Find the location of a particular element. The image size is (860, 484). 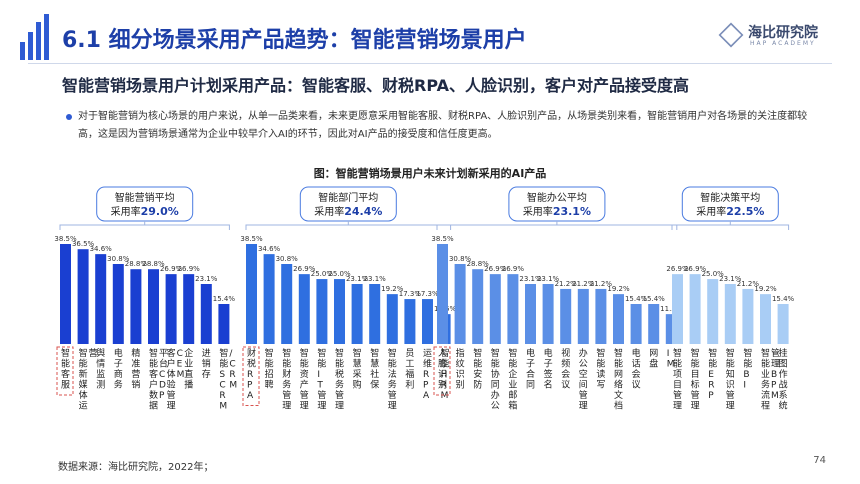

group-callout-title: 智能部门平均 is located at coordinates (348, 197).